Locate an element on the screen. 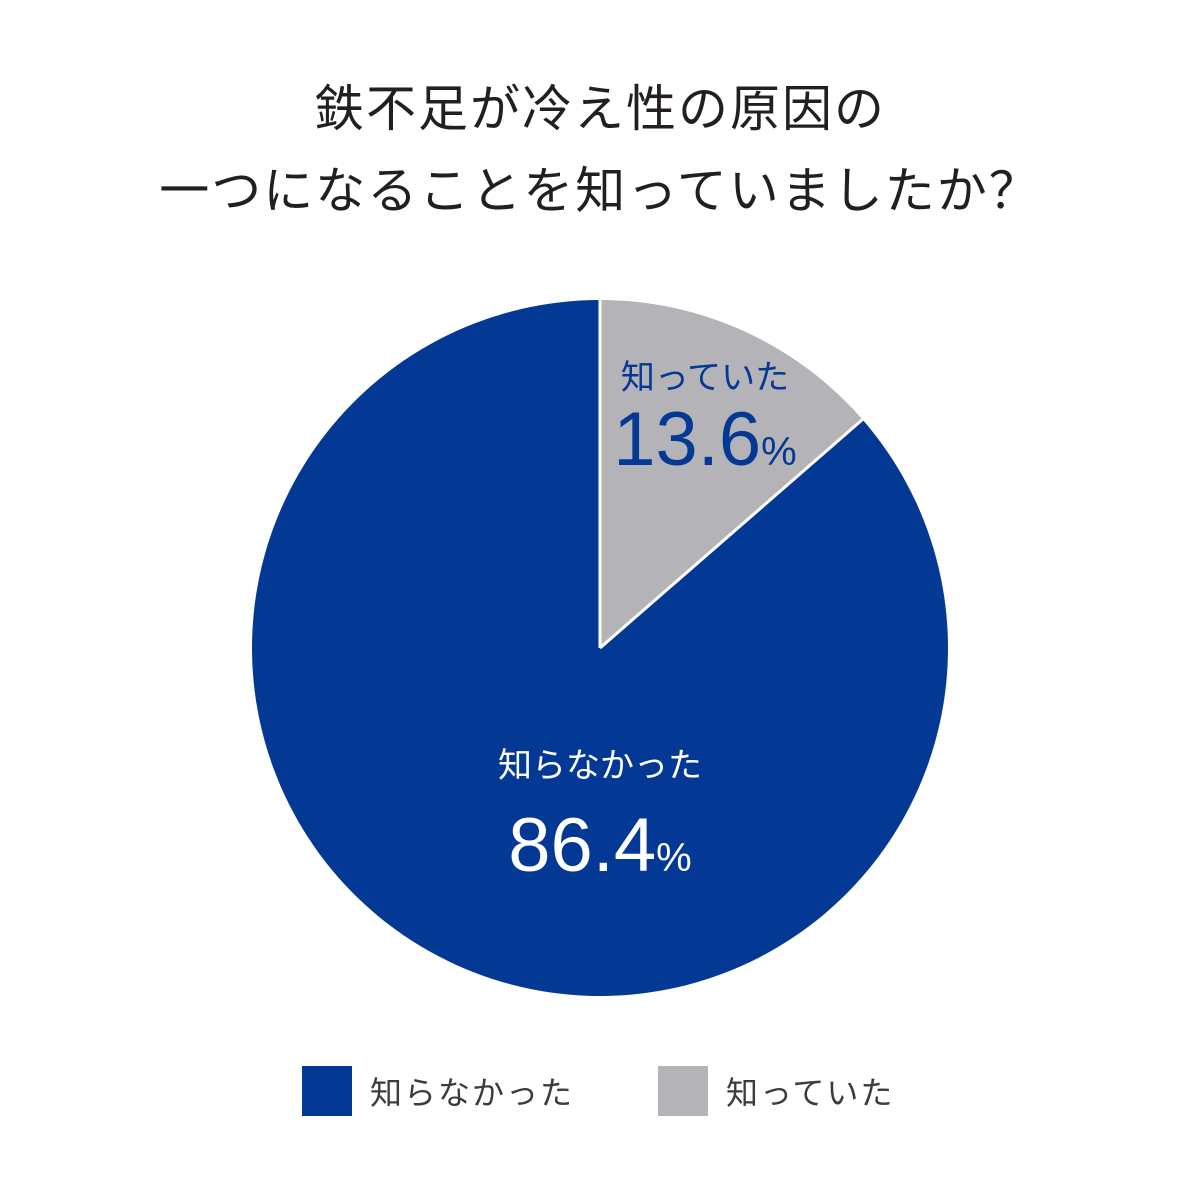 Image resolution: width=1200 pixels, height=1200 pixels. slice-label-not-known: 知らなかった 86.4% is located at coordinates (600, 823).